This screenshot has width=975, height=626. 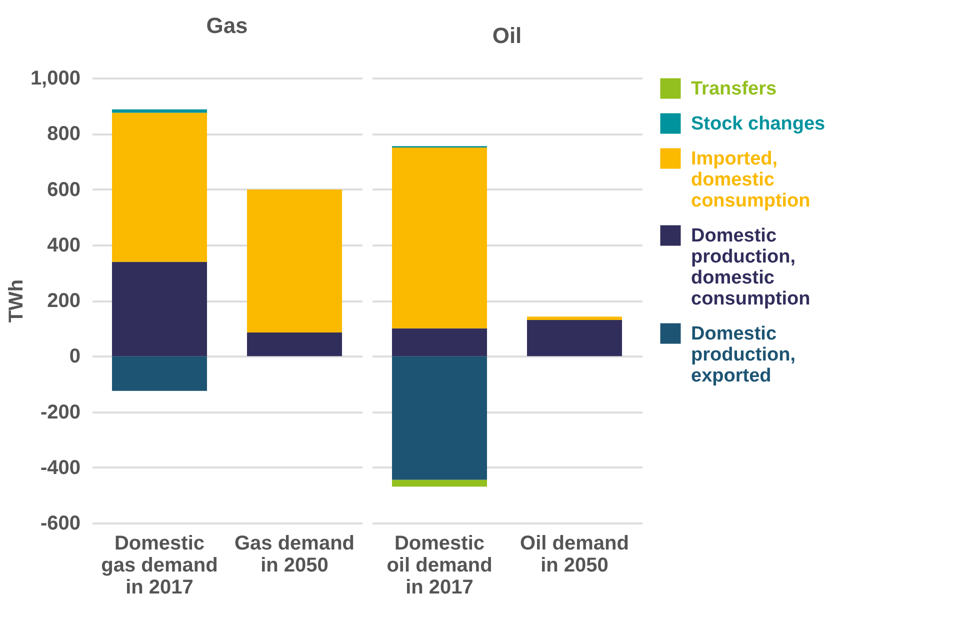 What do you see at coordinates (60, 467) in the screenshot?
I see `y-tick-label: -400` at bounding box center [60, 467].